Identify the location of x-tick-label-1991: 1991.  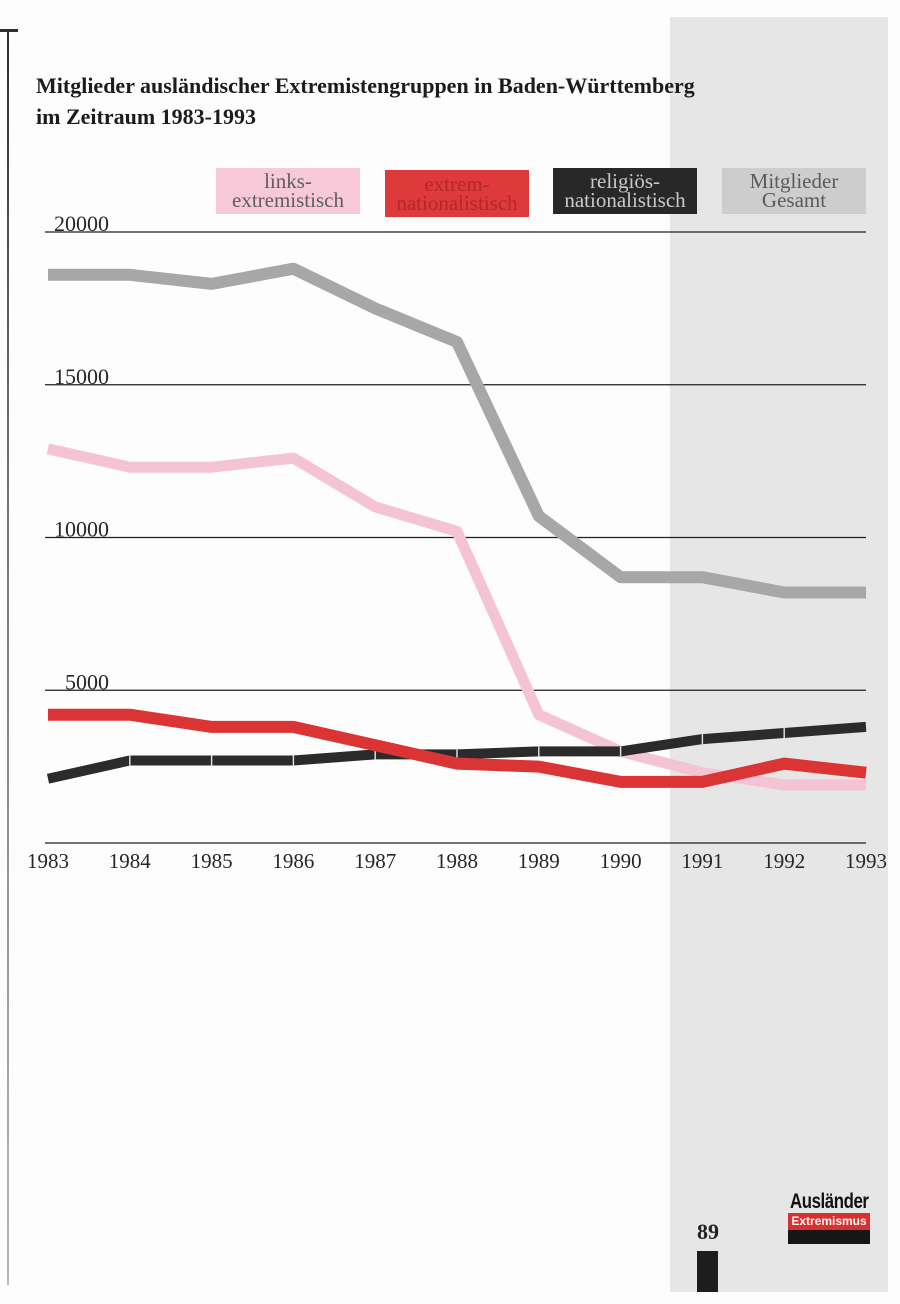
(702, 861).